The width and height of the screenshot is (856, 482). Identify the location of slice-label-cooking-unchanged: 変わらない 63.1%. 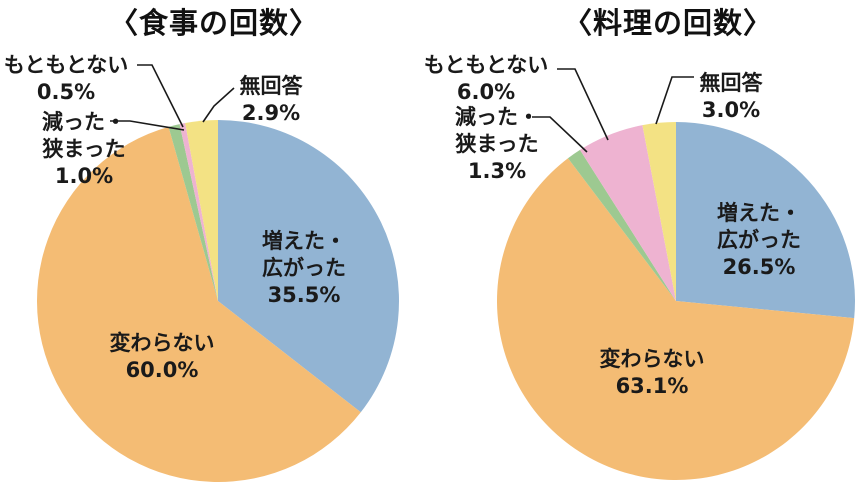
(652, 372).